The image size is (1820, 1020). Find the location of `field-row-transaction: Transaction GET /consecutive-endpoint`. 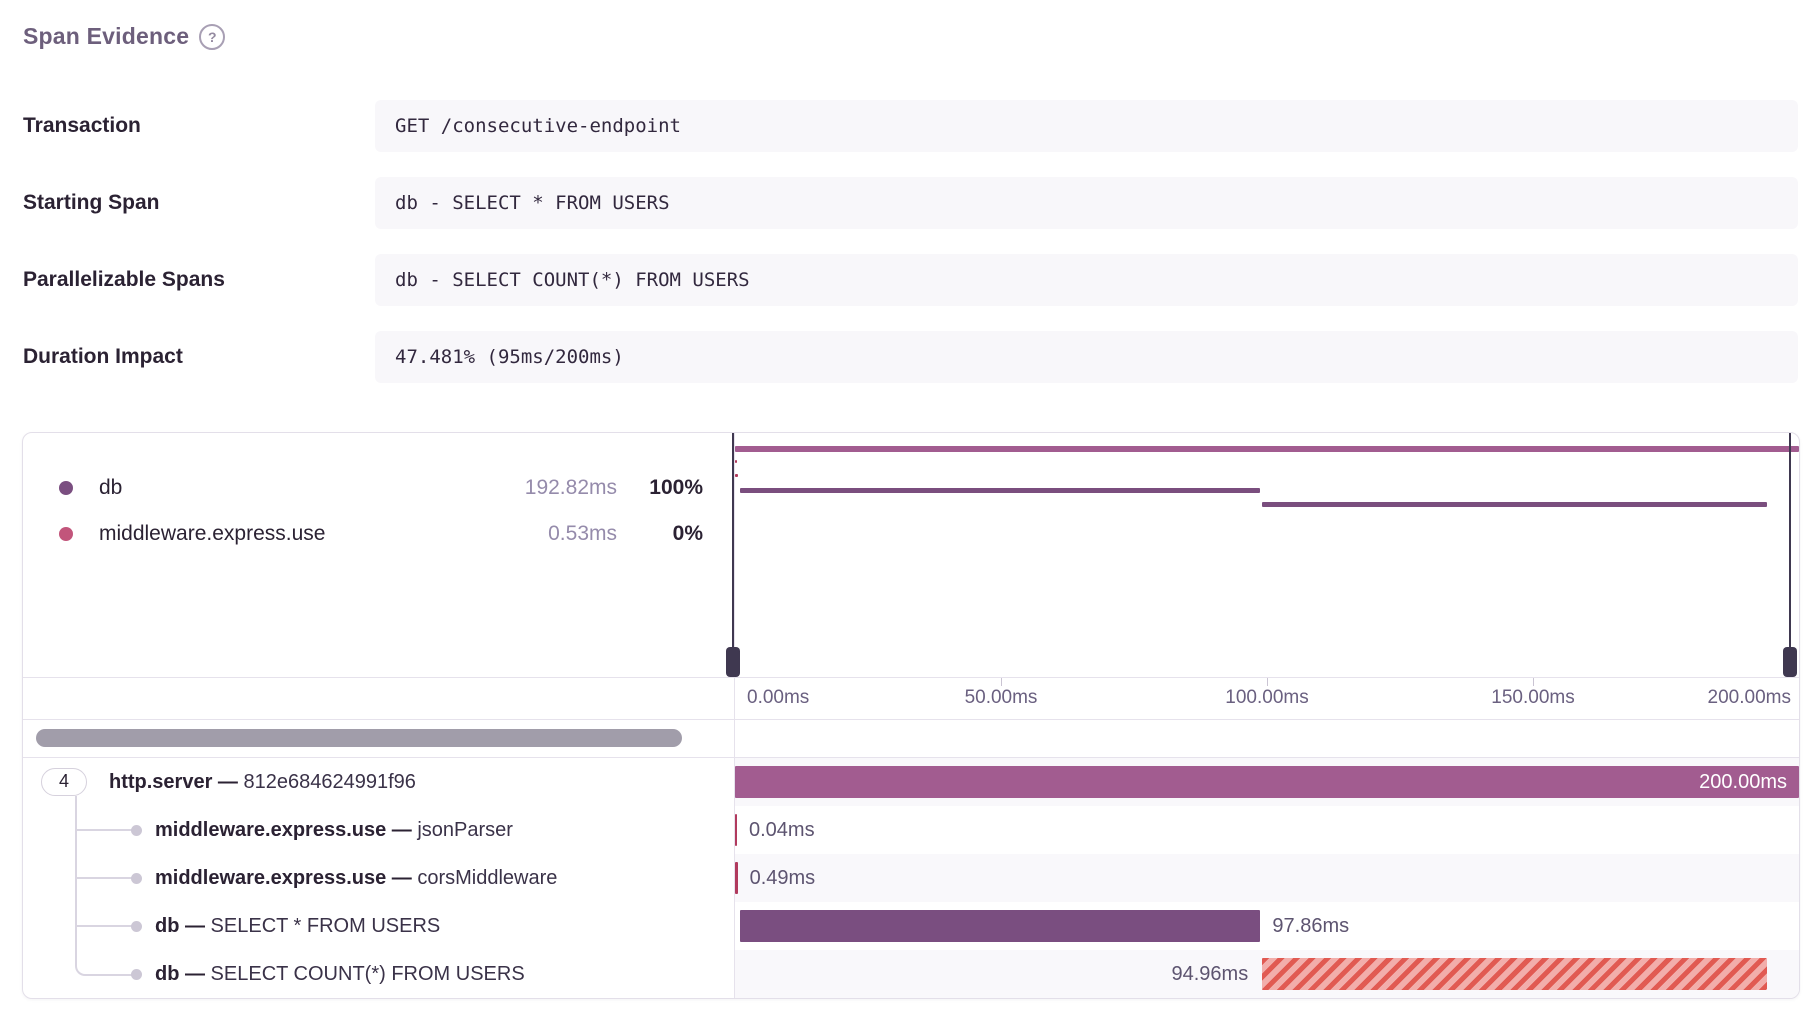

field-row-transaction: Transaction GET /consecutive-endpoint is located at coordinates (910, 126).